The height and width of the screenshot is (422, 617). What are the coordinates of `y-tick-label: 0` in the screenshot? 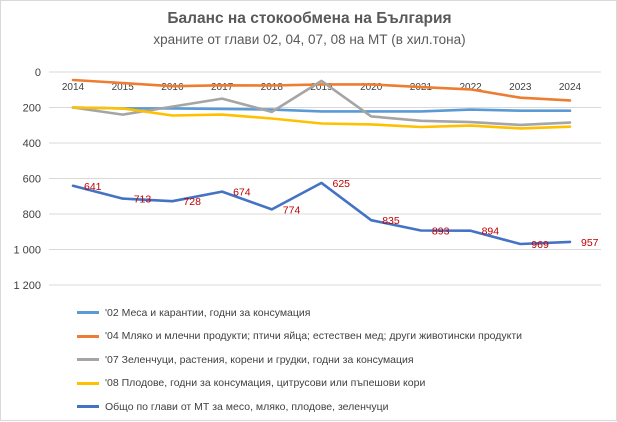 It's located at (38, 73).